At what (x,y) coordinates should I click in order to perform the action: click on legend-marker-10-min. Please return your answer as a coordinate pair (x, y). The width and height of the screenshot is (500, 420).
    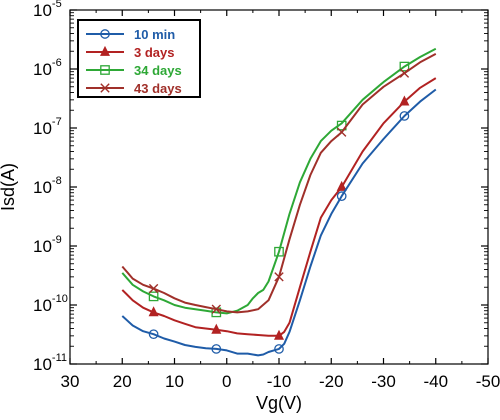
    Looking at the image, I should click on (105, 34).